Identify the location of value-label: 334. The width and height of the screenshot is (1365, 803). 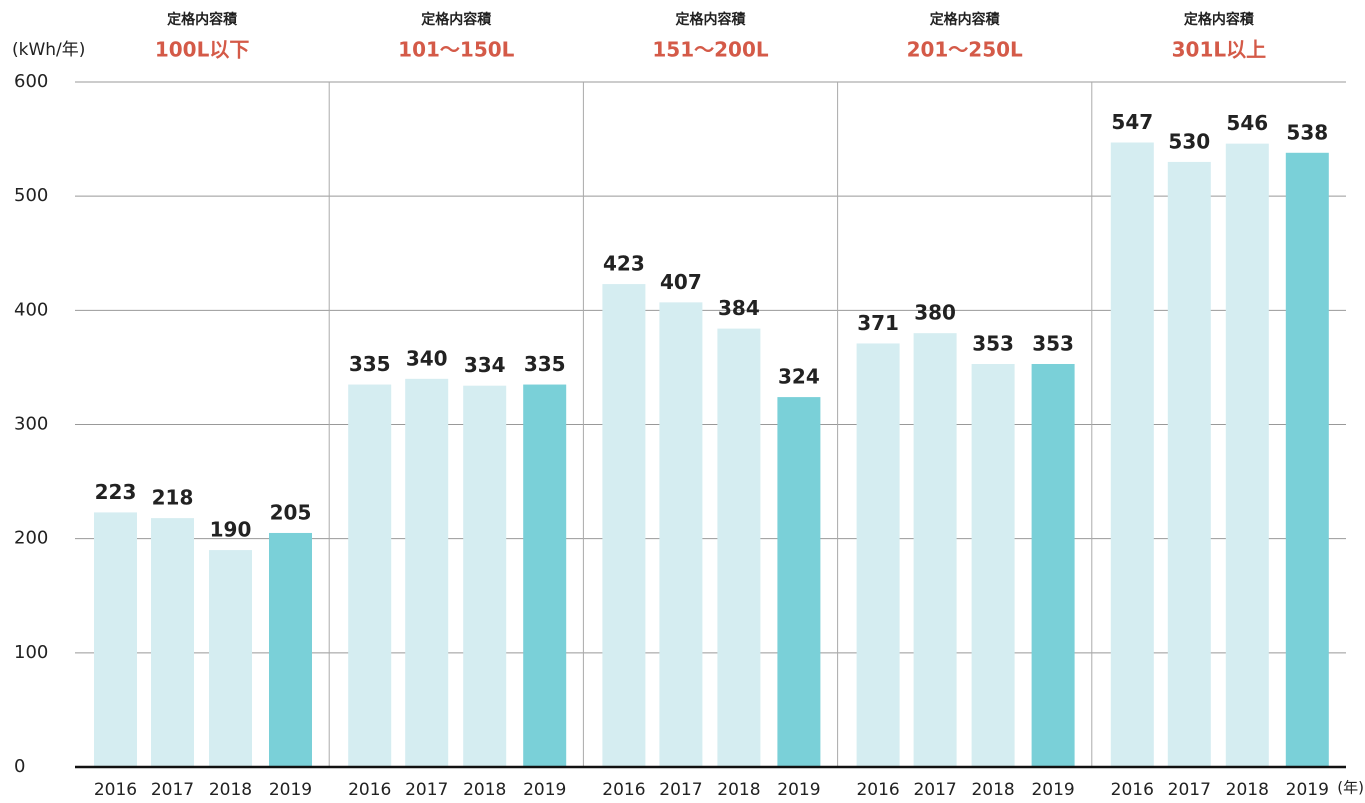
(485, 365).